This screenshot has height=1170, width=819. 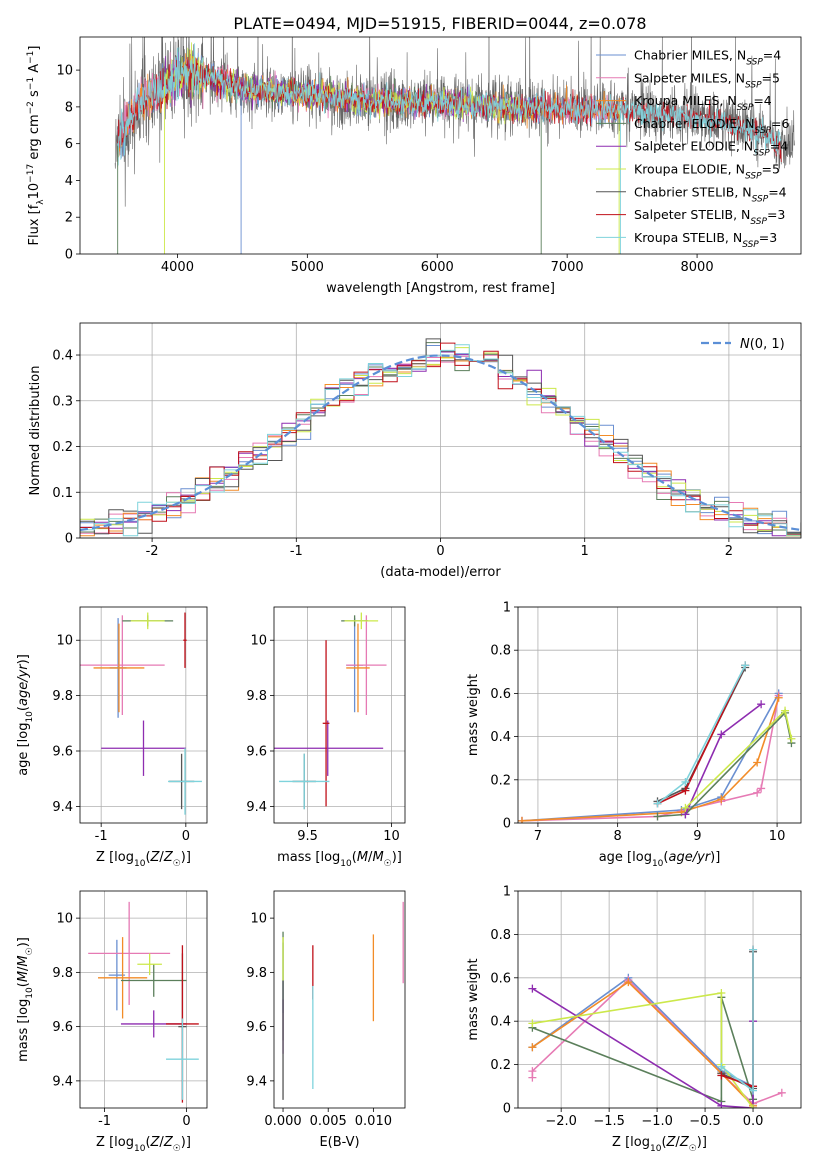 I want to click on y-tick-label: 2, so click(x=69, y=218).